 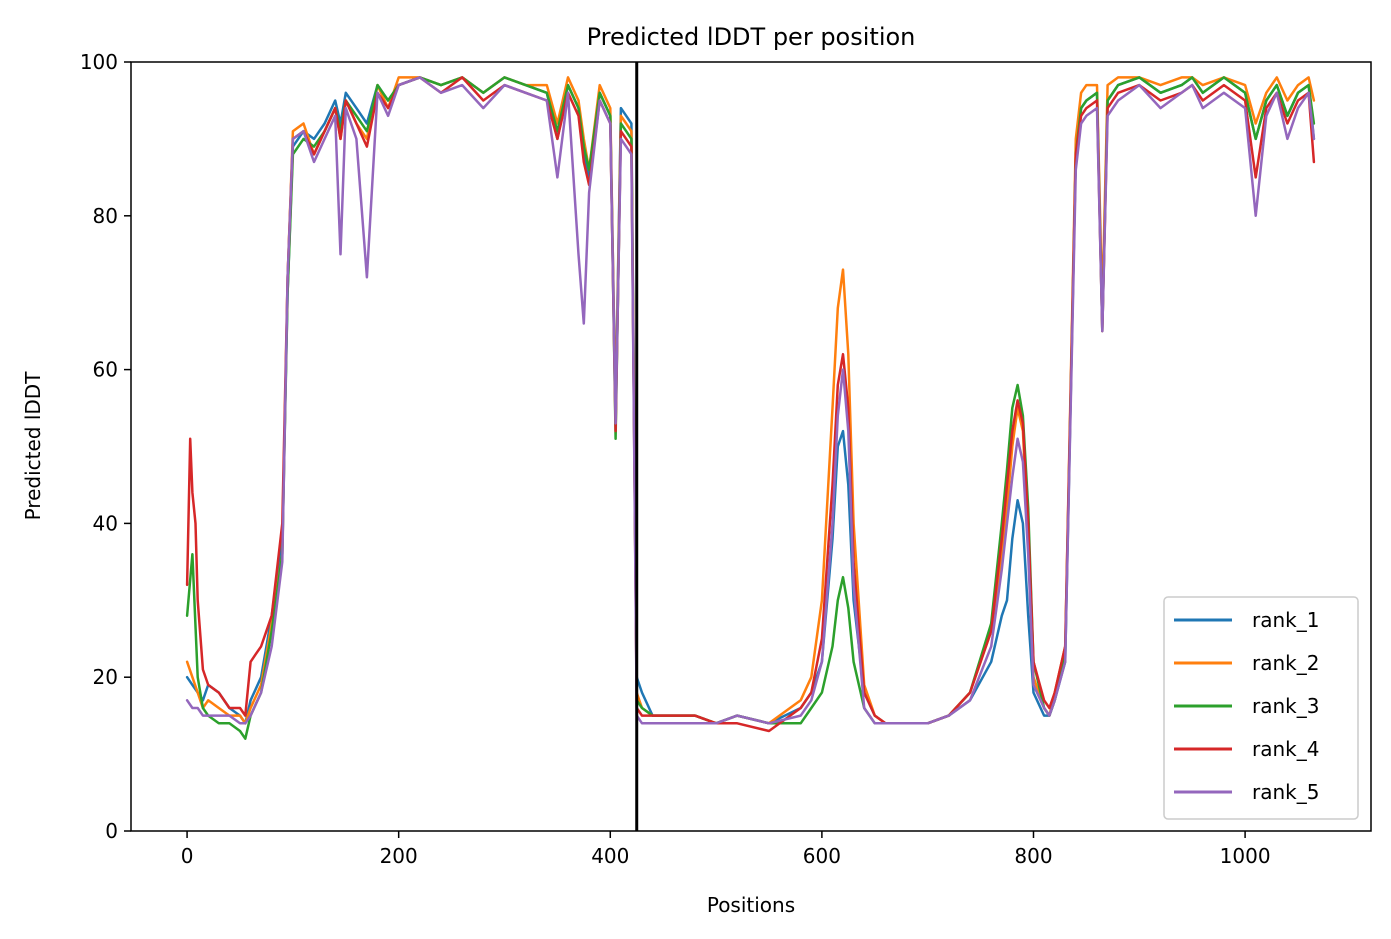 What do you see at coordinates (610, 856) in the screenshot?
I see `x-tick-label: 400` at bounding box center [610, 856].